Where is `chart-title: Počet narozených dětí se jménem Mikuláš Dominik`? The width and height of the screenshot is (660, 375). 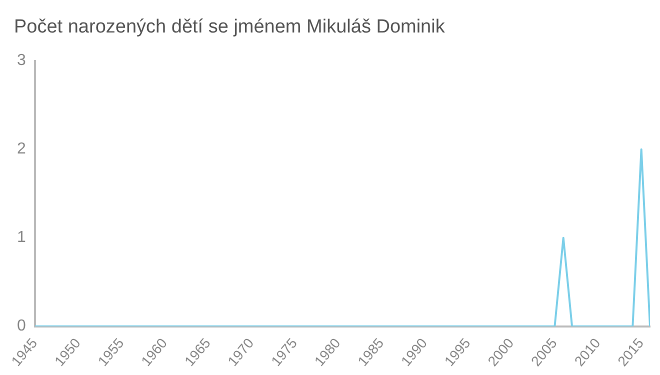 chart-title: Počet narozených dětí se jménem Mikuláš Dominik is located at coordinates (230, 27).